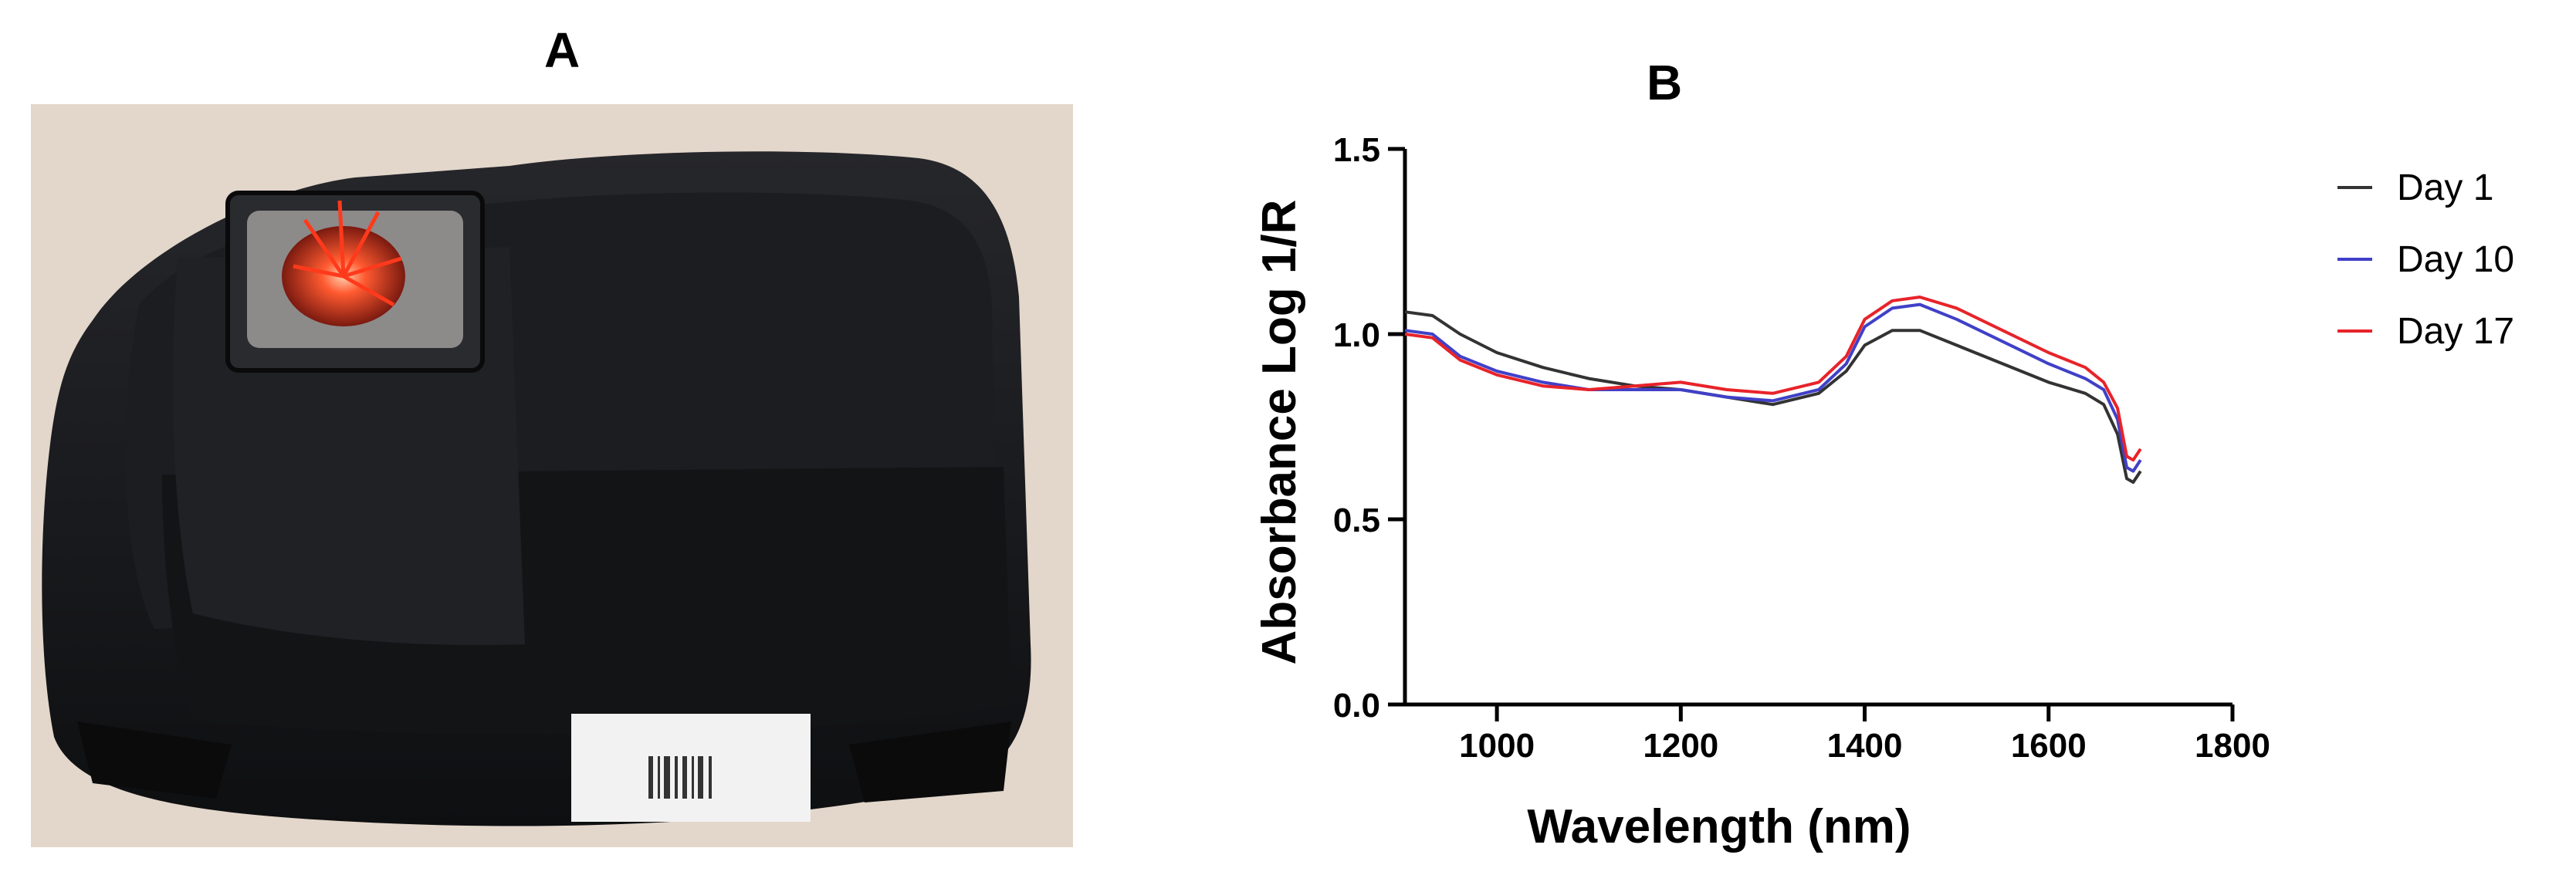 The width and height of the screenshot is (2576, 892). What do you see at coordinates (563, 50) in the screenshot?
I see `panel-a-label: A` at bounding box center [563, 50].